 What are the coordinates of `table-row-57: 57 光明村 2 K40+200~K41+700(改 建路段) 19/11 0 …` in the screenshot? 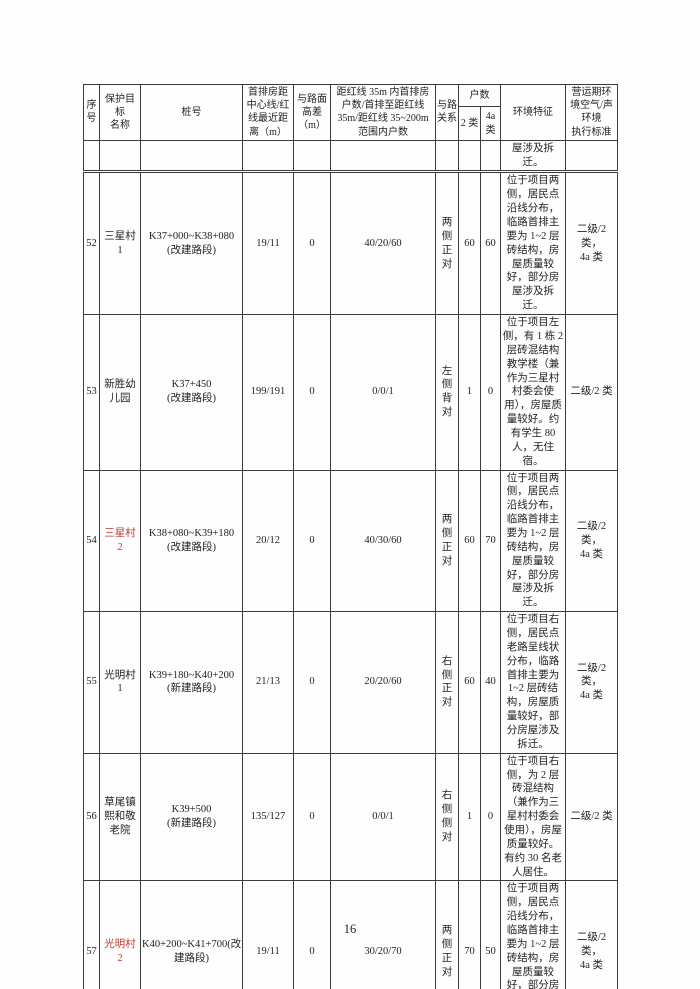 It's located at (350, 934).